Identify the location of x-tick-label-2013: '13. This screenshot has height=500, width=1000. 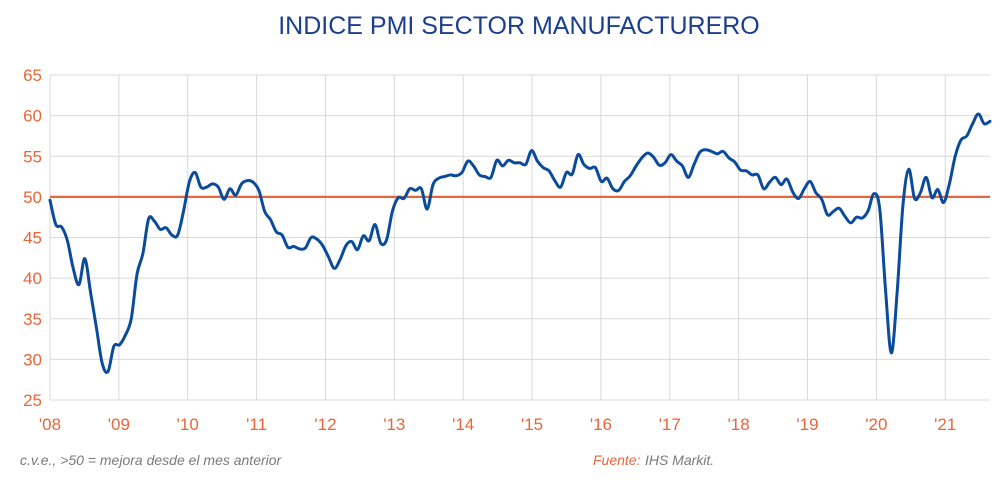
(394, 424).